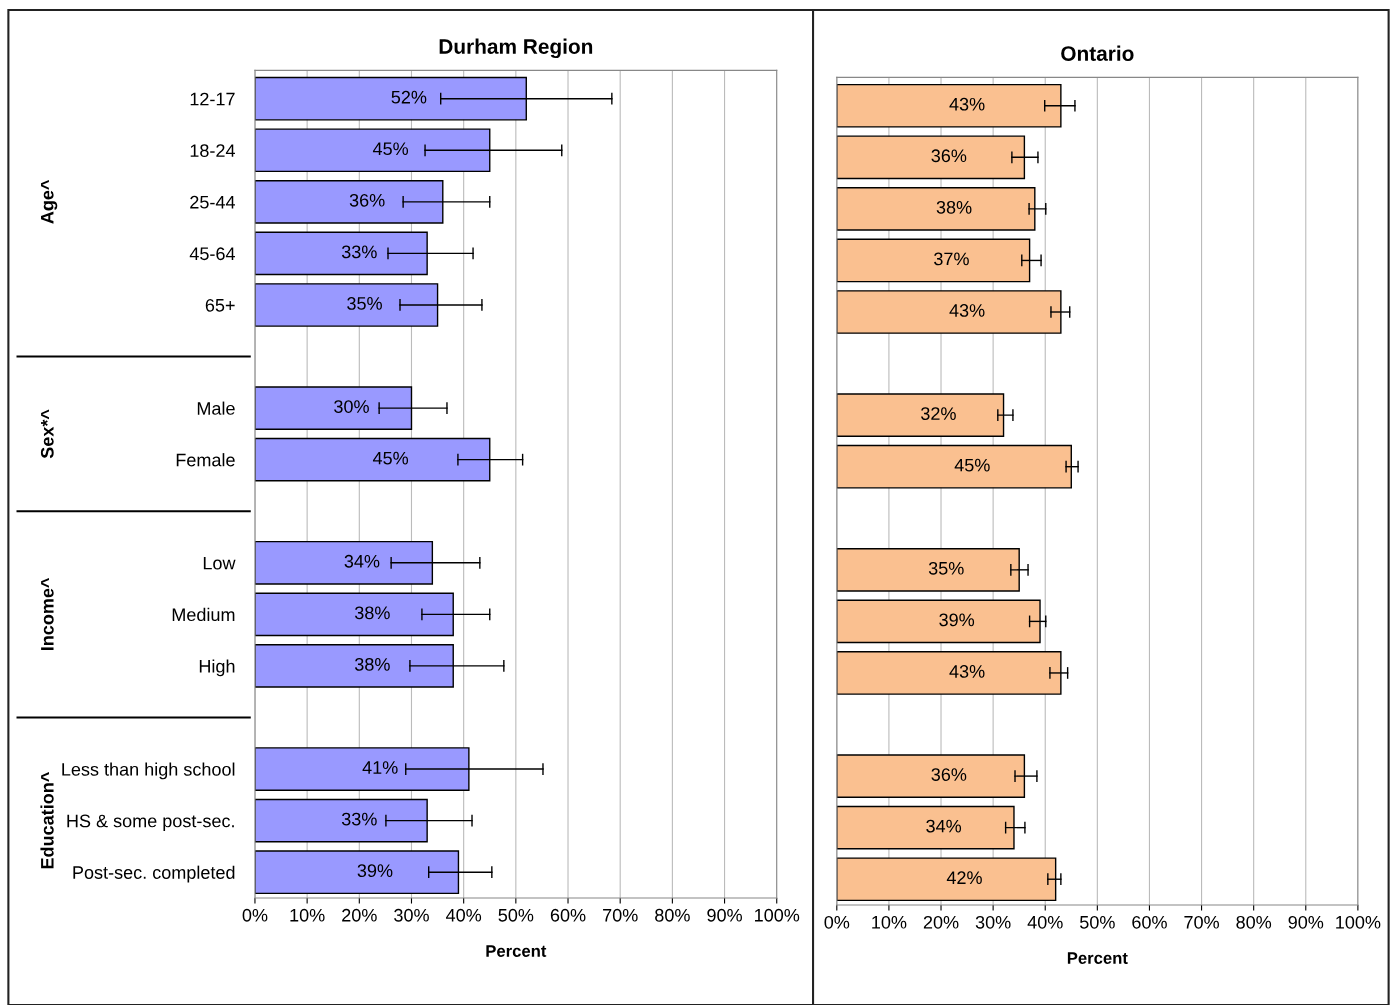 The height and width of the screenshot is (1005, 1397). What do you see at coordinates (516, 48) in the screenshot?
I see `chart-title: Durham Region` at bounding box center [516, 48].